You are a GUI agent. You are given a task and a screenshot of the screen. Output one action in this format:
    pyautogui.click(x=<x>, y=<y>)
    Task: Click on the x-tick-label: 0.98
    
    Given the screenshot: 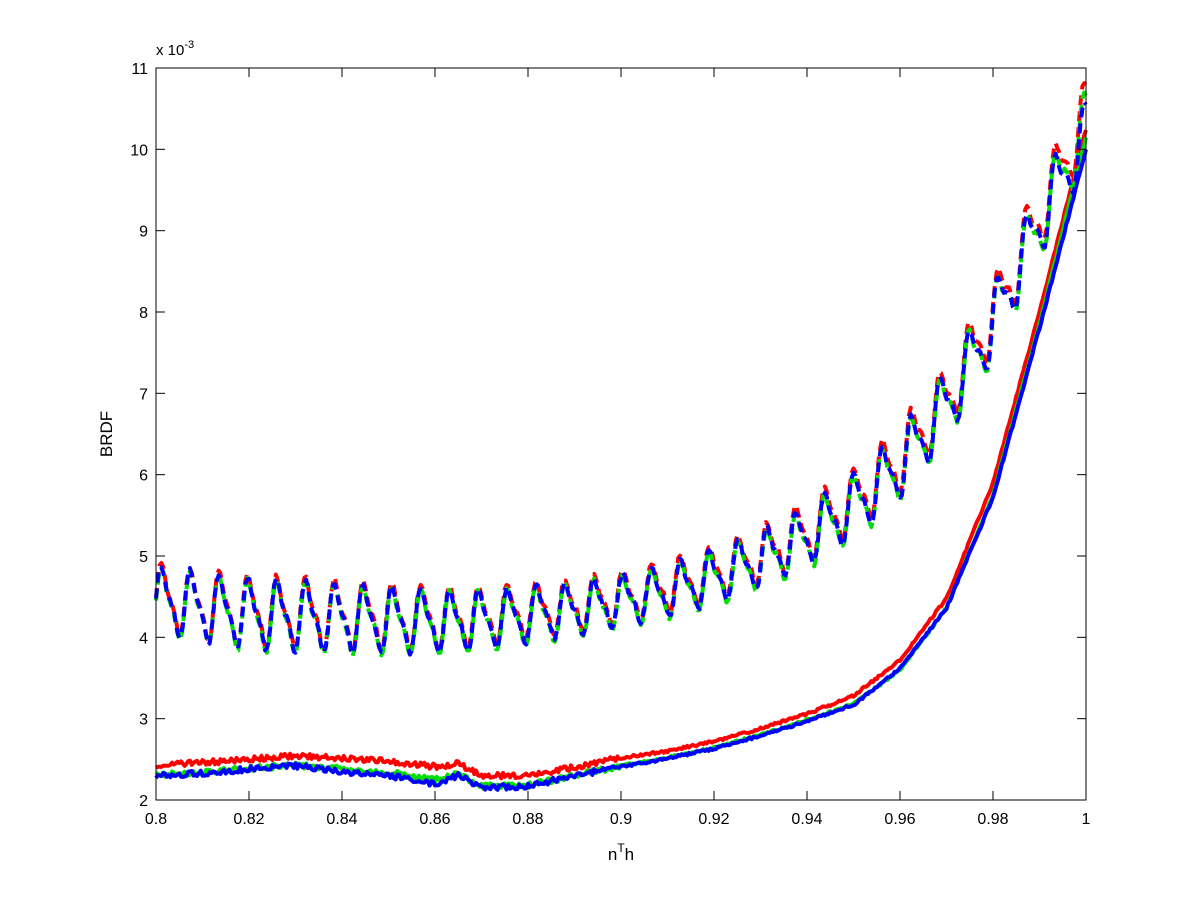 What is the action you would take?
    pyautogui.click(x=992, y=819)
    